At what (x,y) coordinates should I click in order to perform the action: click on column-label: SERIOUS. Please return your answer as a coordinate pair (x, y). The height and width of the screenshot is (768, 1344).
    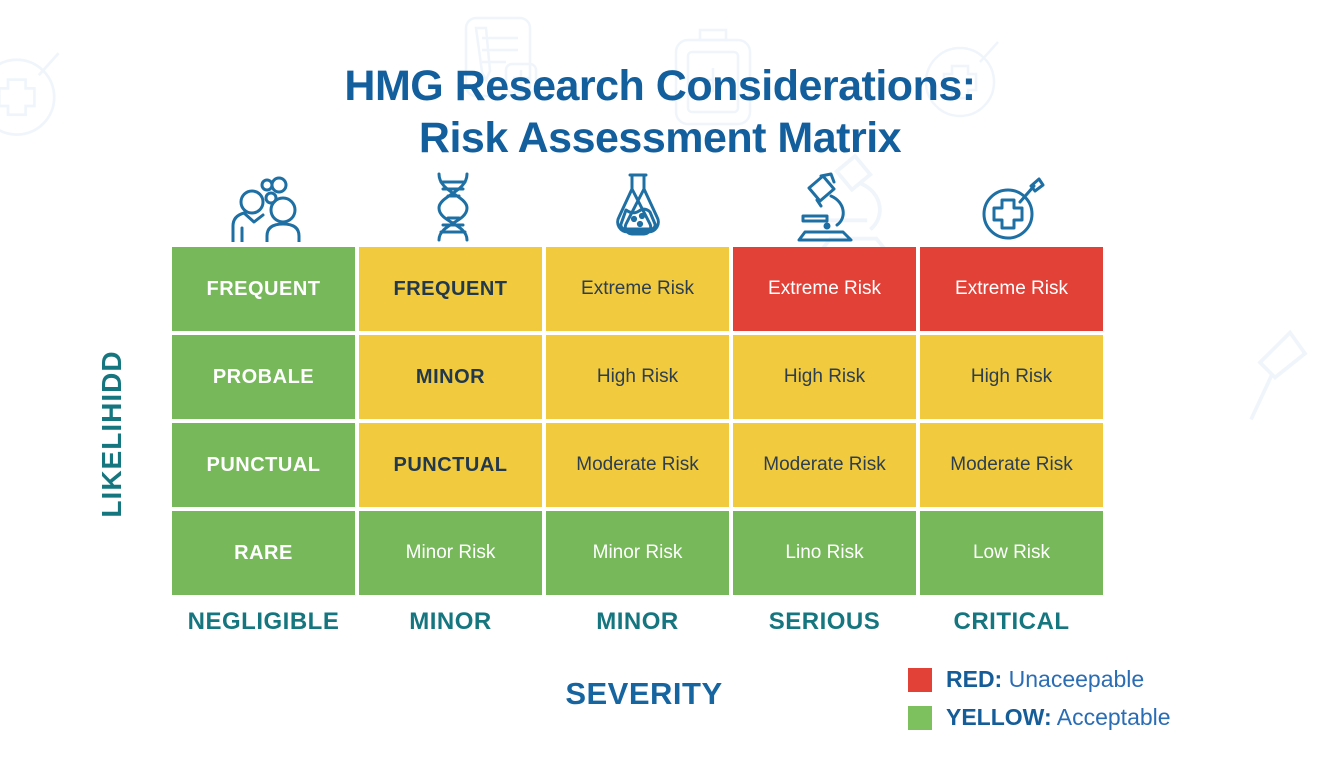
    Looking at the image, I should click on (824, 621).